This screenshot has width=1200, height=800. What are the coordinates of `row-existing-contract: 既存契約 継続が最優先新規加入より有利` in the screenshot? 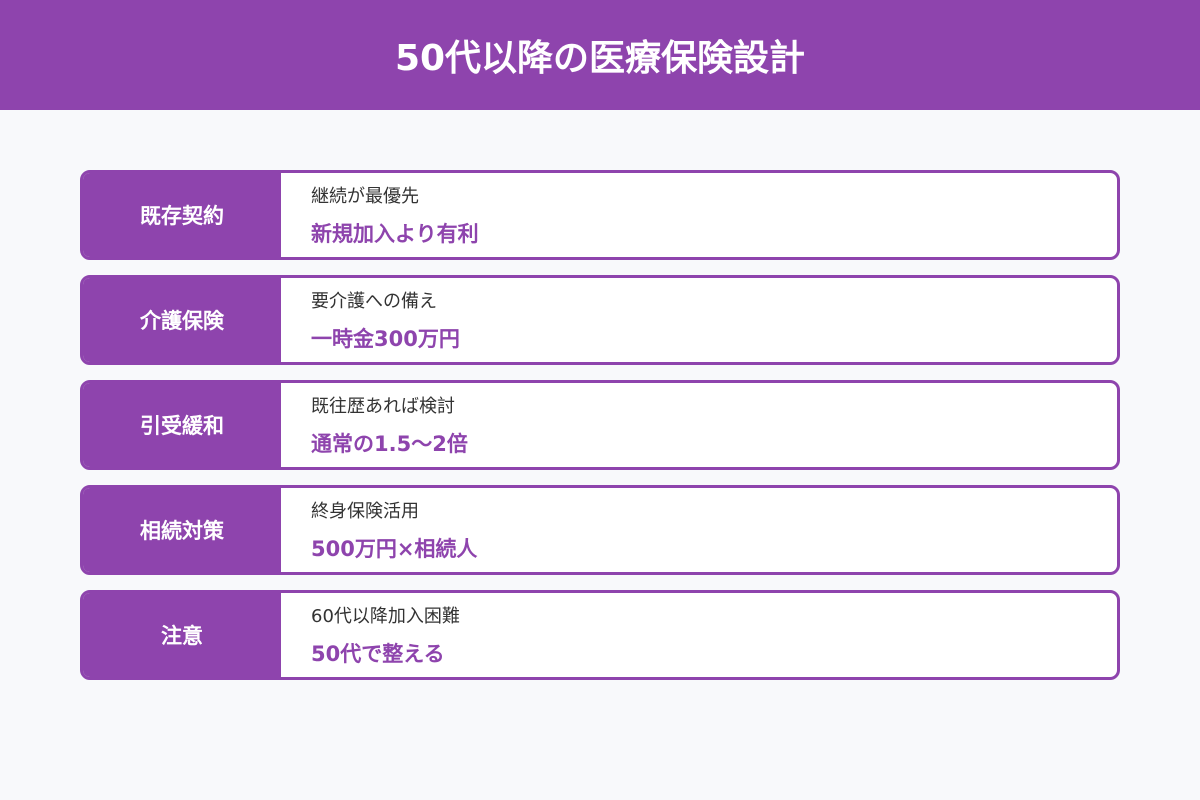 It's located at (600, 215).